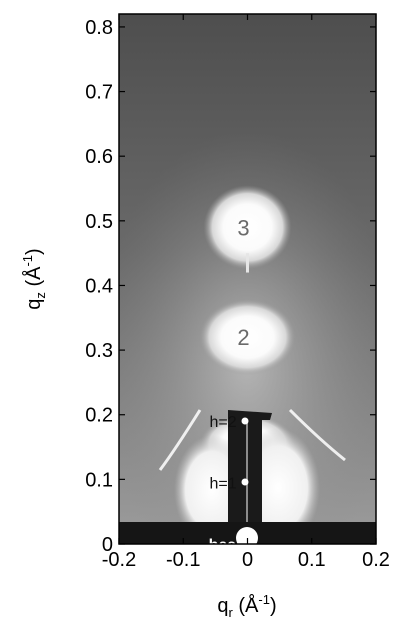  Describe the element at coordinates (183, 560) in the screenshot. I see `x-tick-label: -0.1` at that location.